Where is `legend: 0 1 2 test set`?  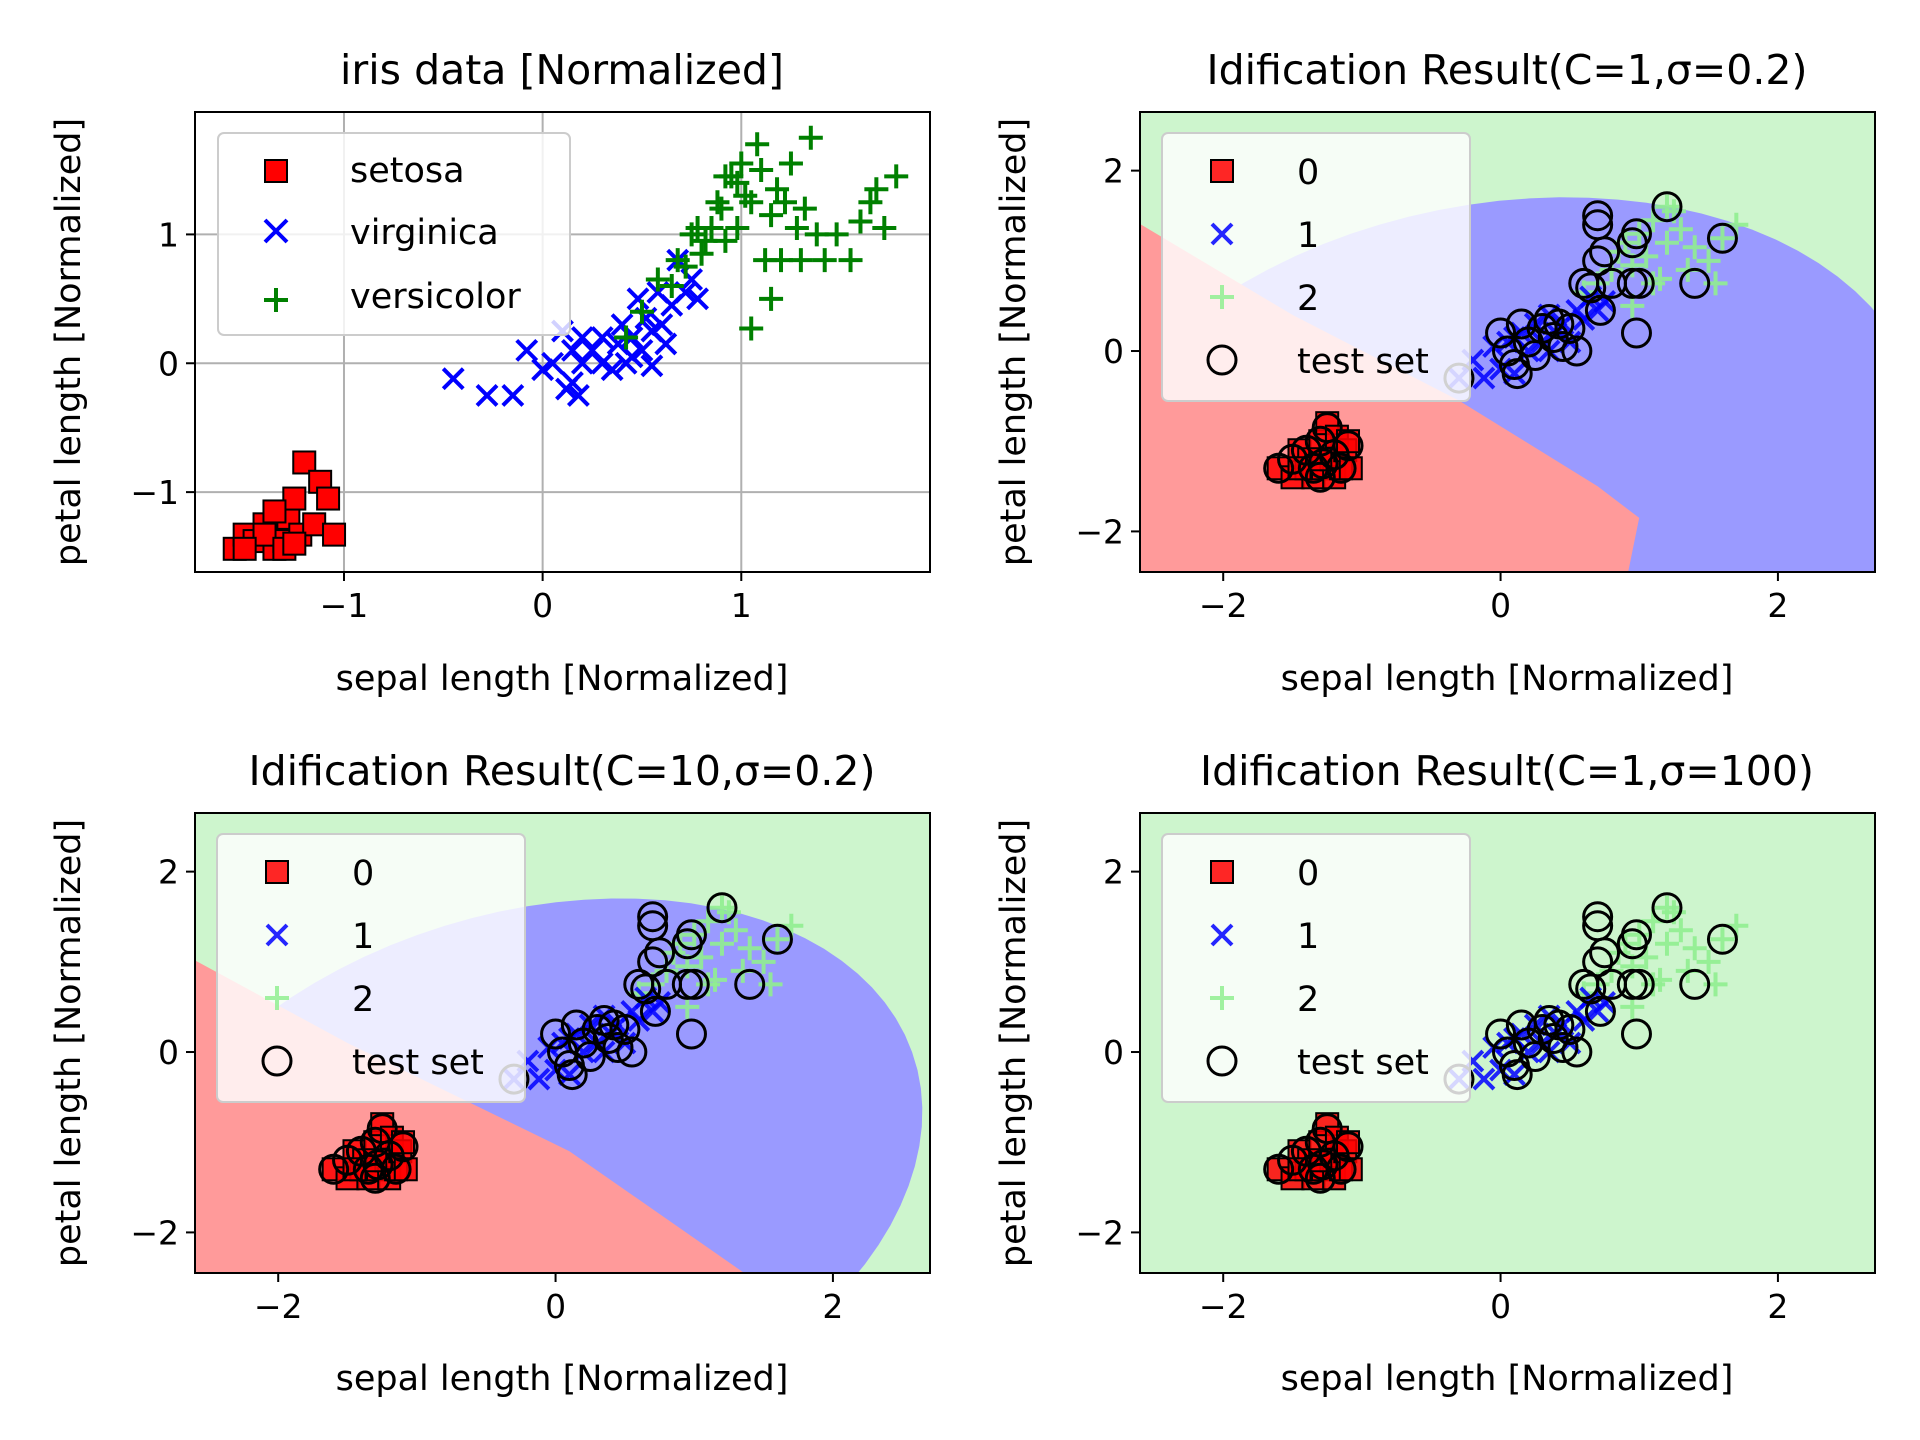
legend: 0 1 2 test set is located at coordinates (1316, 267).